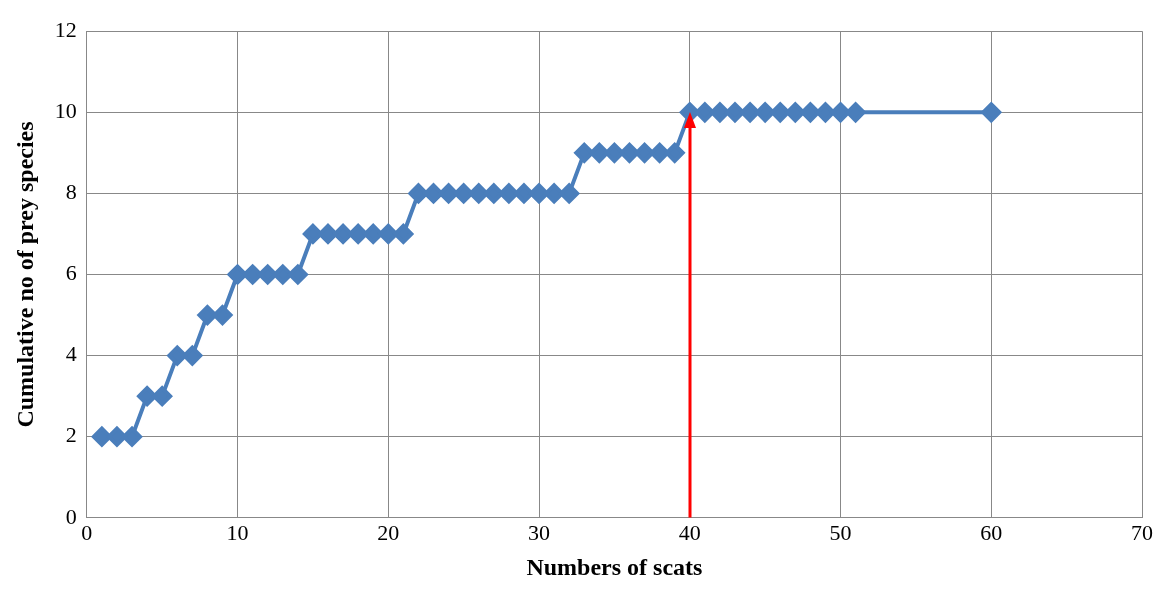 The width and height of the screenshot is (1175, 595). I want to click on y-tick-label: 2, so click(71, 435).